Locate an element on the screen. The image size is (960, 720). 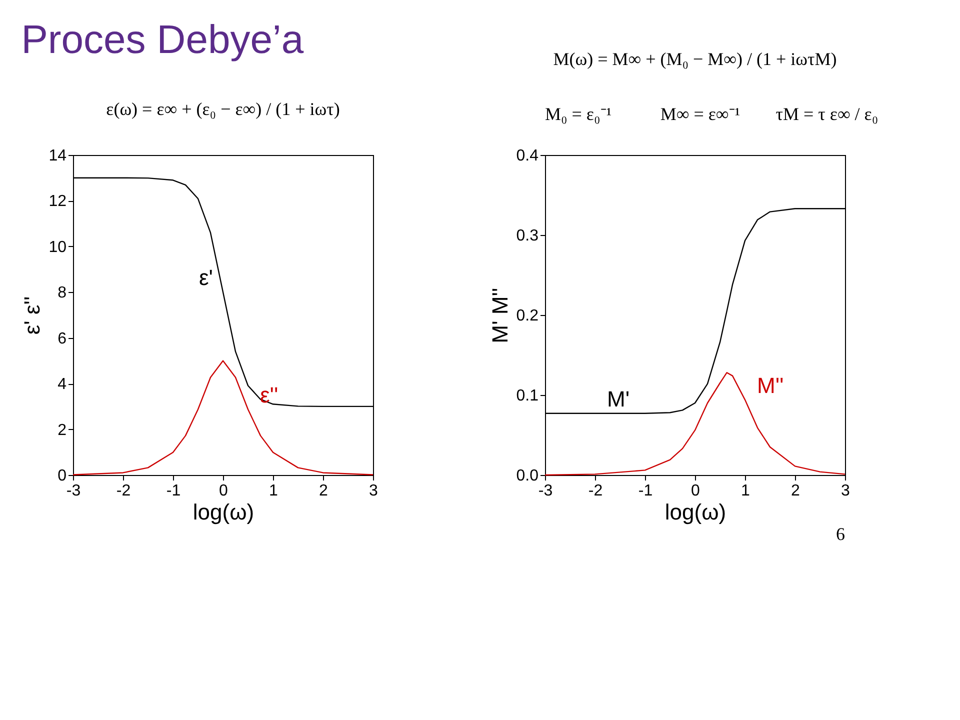
text: ε(ω) = ε∞ + (ε₀ − ε∞) / (1 + iωτ) is located at coordinates (223, 109).